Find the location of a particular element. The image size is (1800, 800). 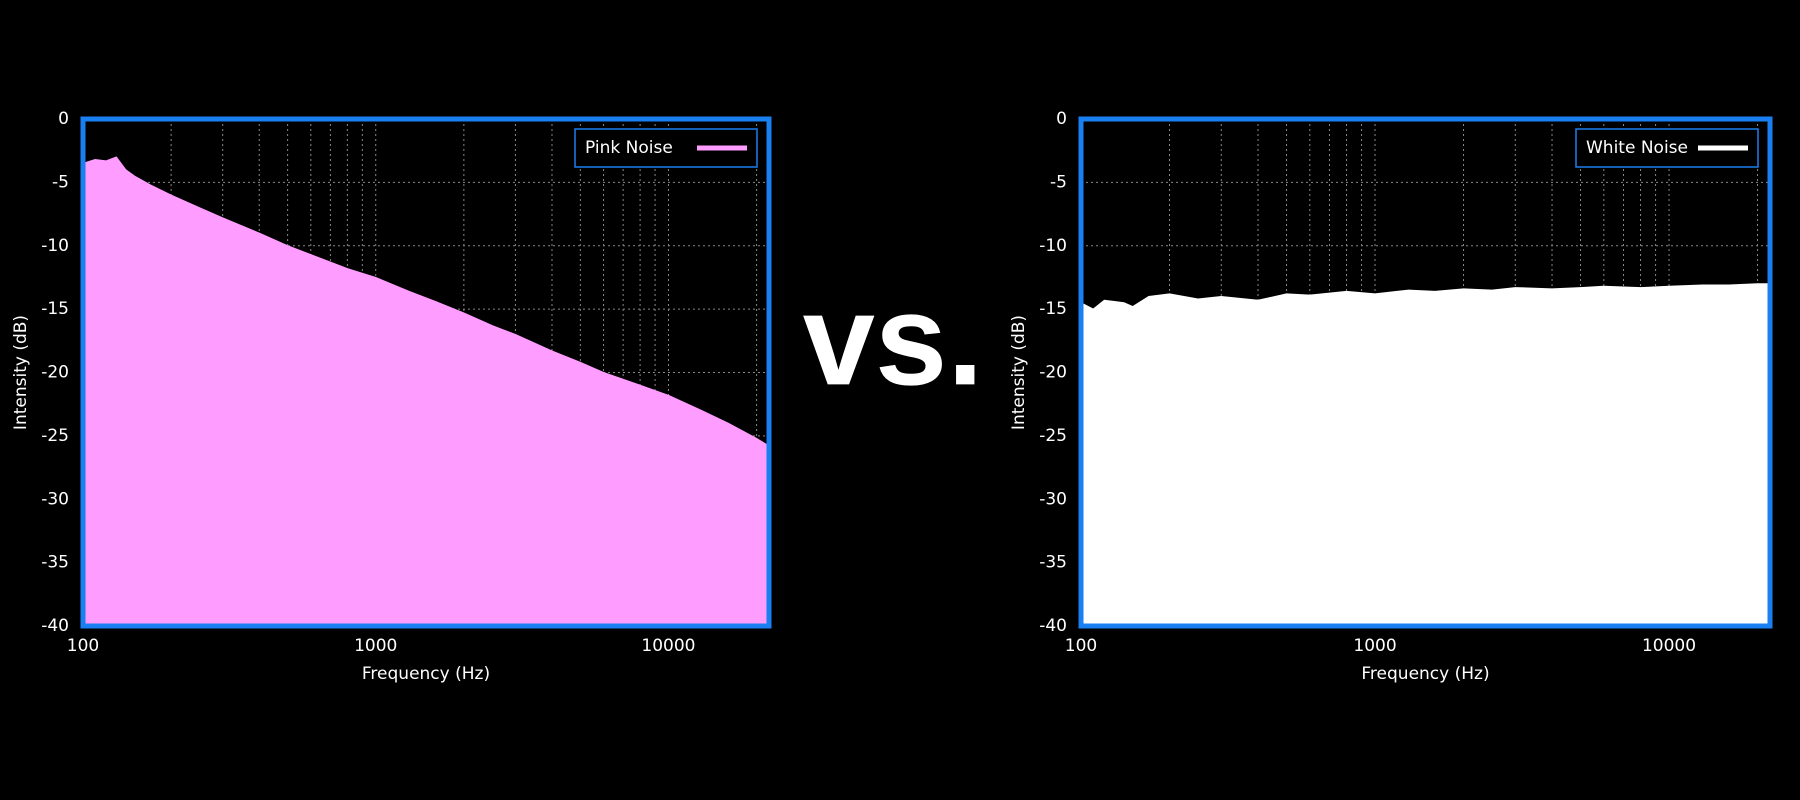

vs-text: vs. is located at coordinates (893, 339).